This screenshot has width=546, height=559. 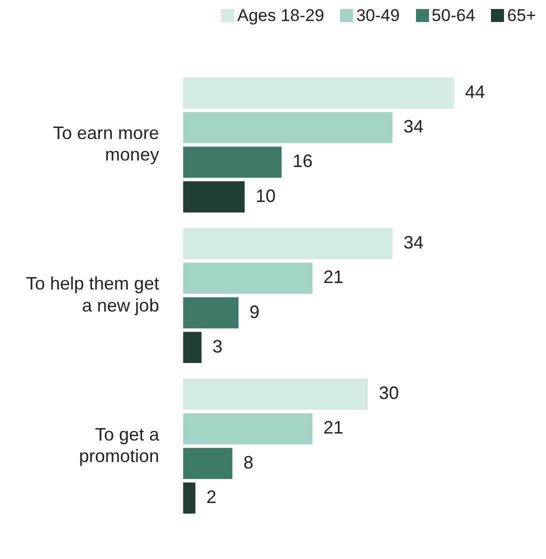 What do you see at coordinates (475, 92) in the screenshot?
I see `data-label: 44` at bounding box center [475, 92].